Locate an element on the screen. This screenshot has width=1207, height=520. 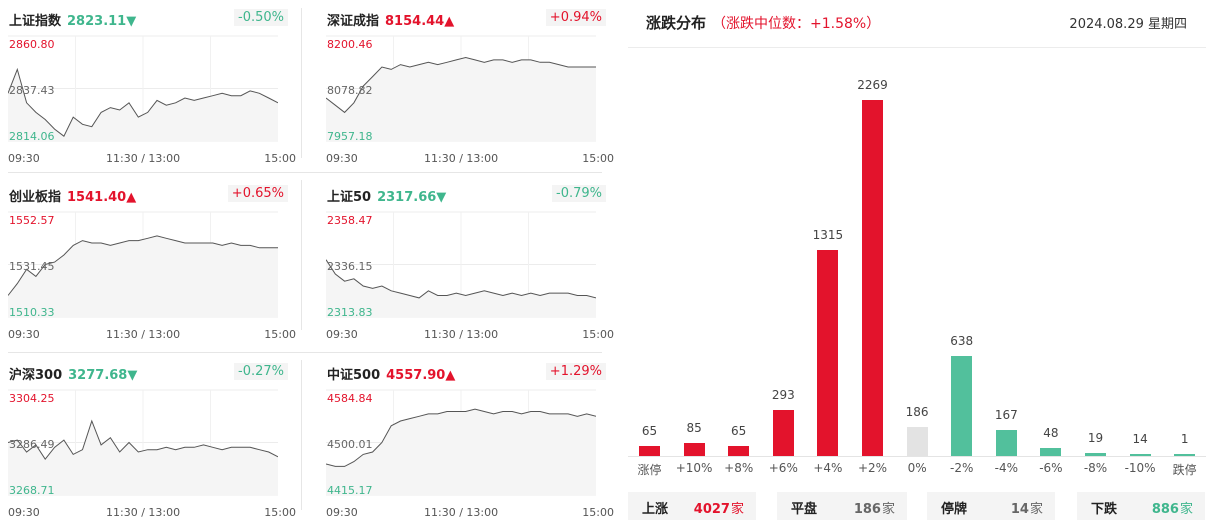
index-name: 深证成指 8154.44▲ is located at coordinates (391, 21).